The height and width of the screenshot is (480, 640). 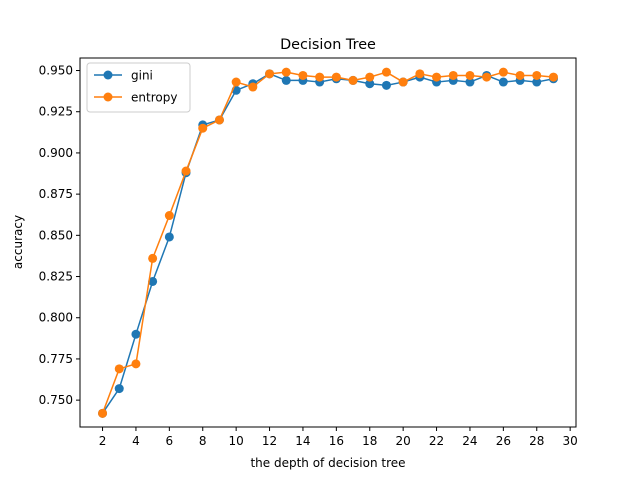 I want to click on x-tick-label: 22, so click(x=436, y=441).